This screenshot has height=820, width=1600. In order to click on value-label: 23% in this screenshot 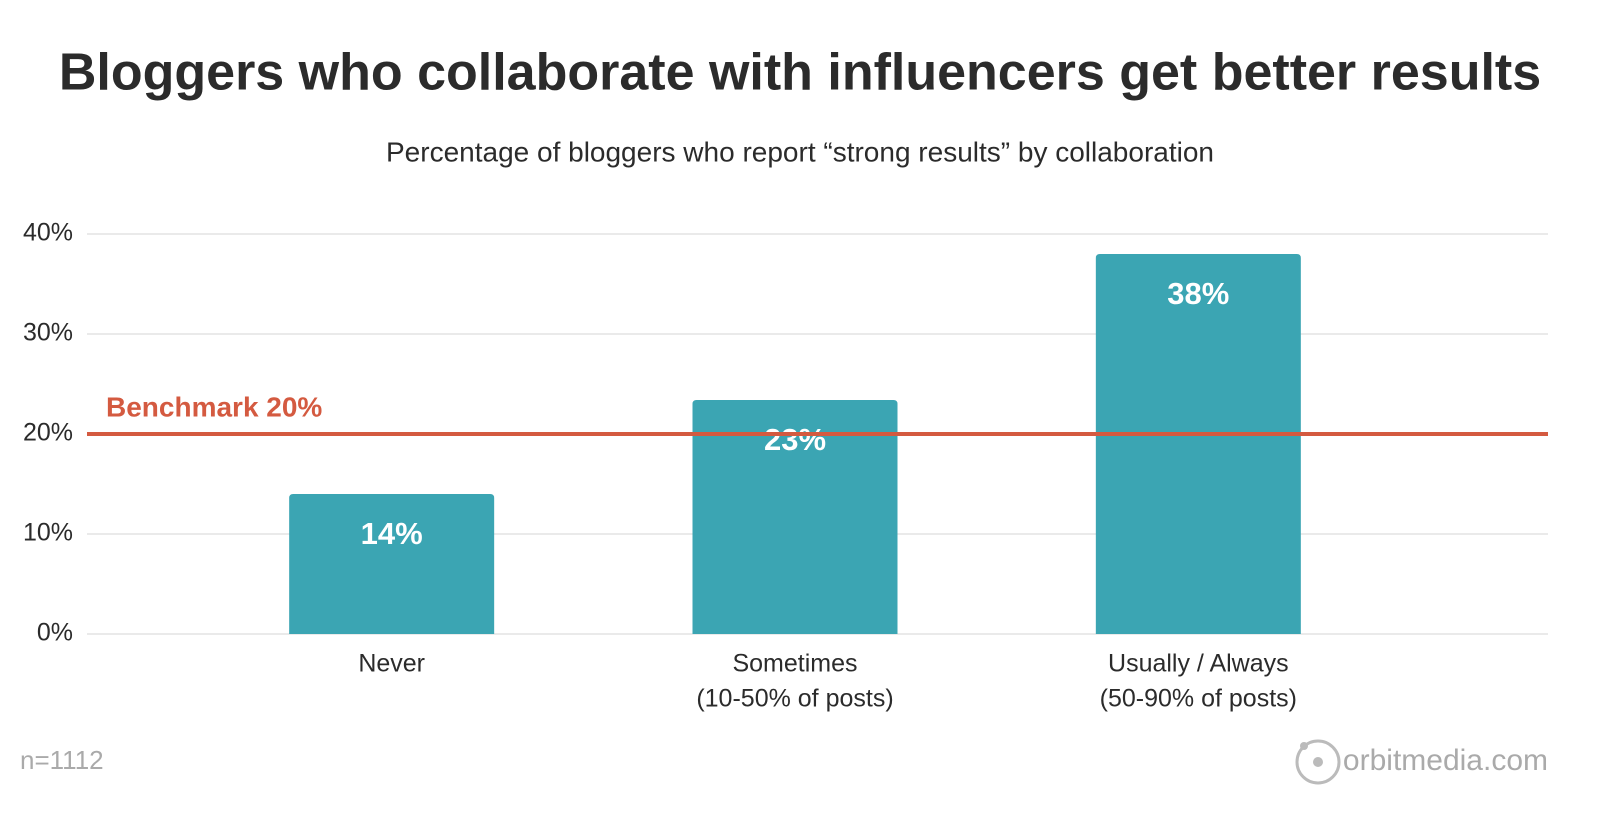, I will do `click(795, 439)`.